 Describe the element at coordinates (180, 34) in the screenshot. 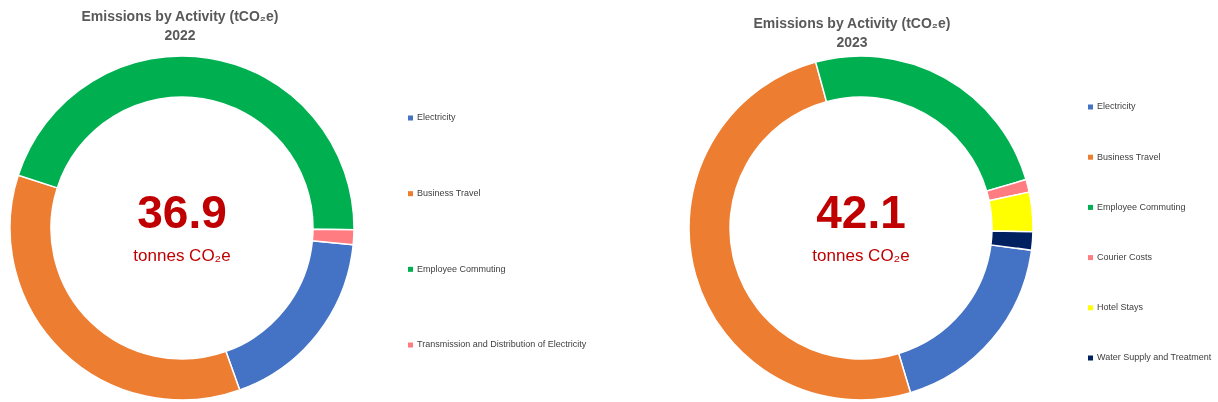

I see `chart-subtitle: 2022` at that location.